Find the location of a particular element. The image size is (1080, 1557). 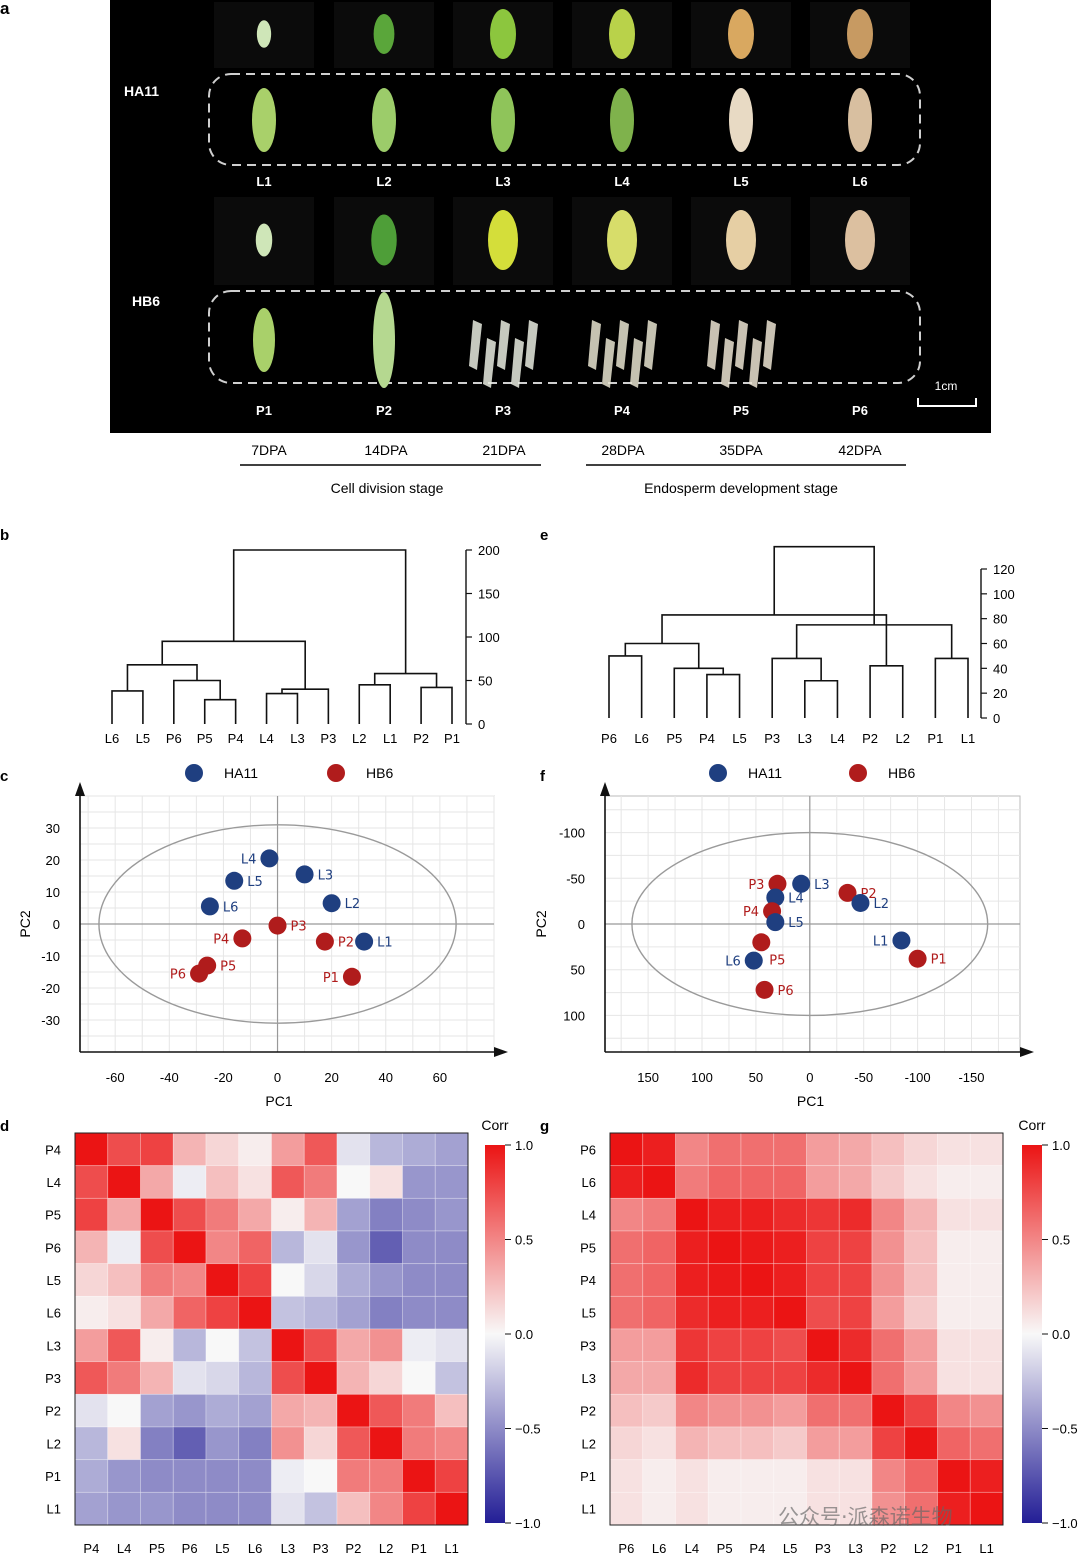

axis-tick-label: 50 is located at coordinates (485, 681).